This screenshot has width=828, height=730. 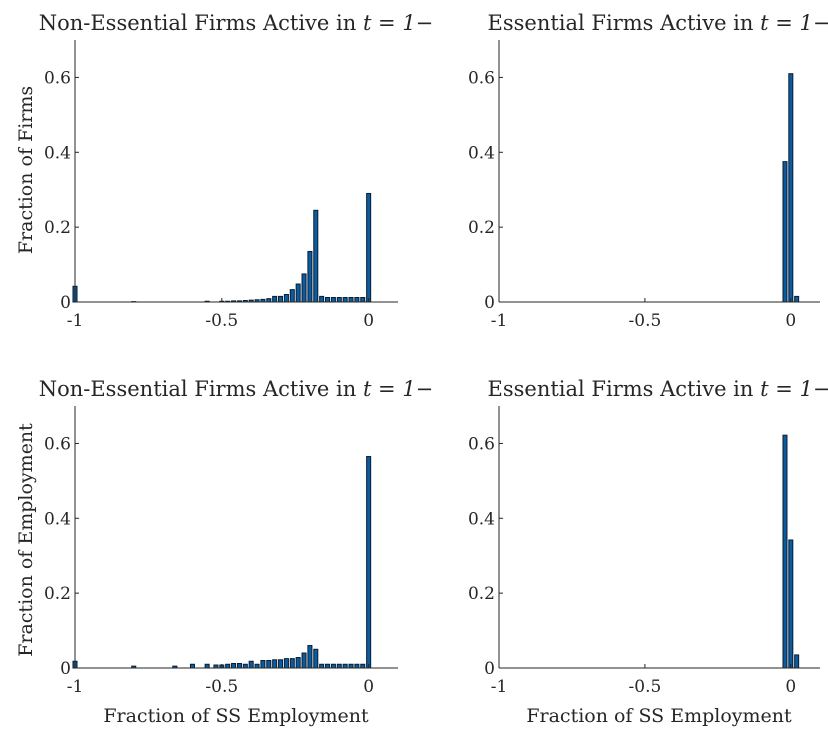 I want to click on y-axis-label: Fraction of Firms, so click(x=26, y=170).